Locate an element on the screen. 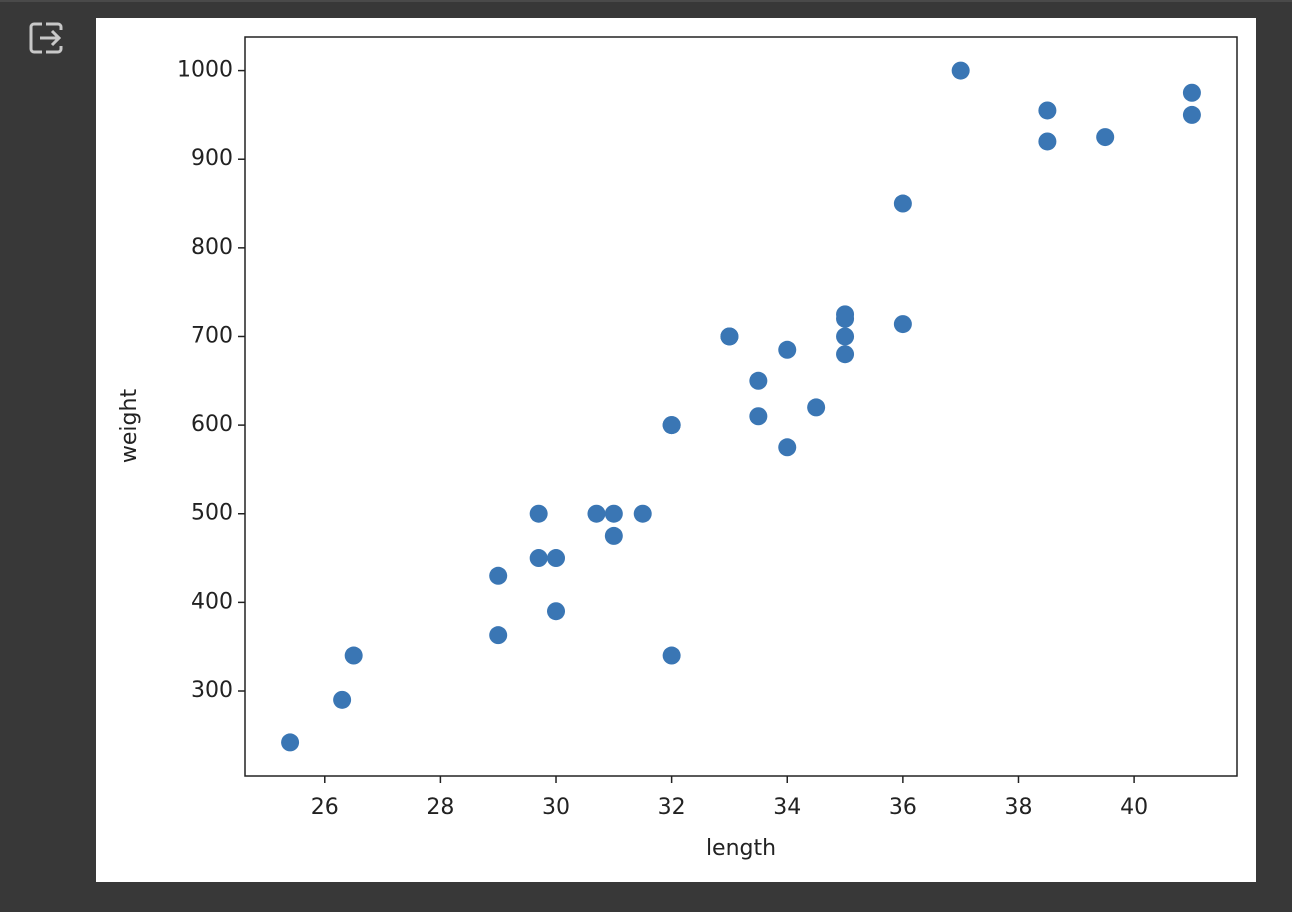 This screenshot has width=1292, height=912. y-tick-label: 300 is located at coordinates (212, 690).